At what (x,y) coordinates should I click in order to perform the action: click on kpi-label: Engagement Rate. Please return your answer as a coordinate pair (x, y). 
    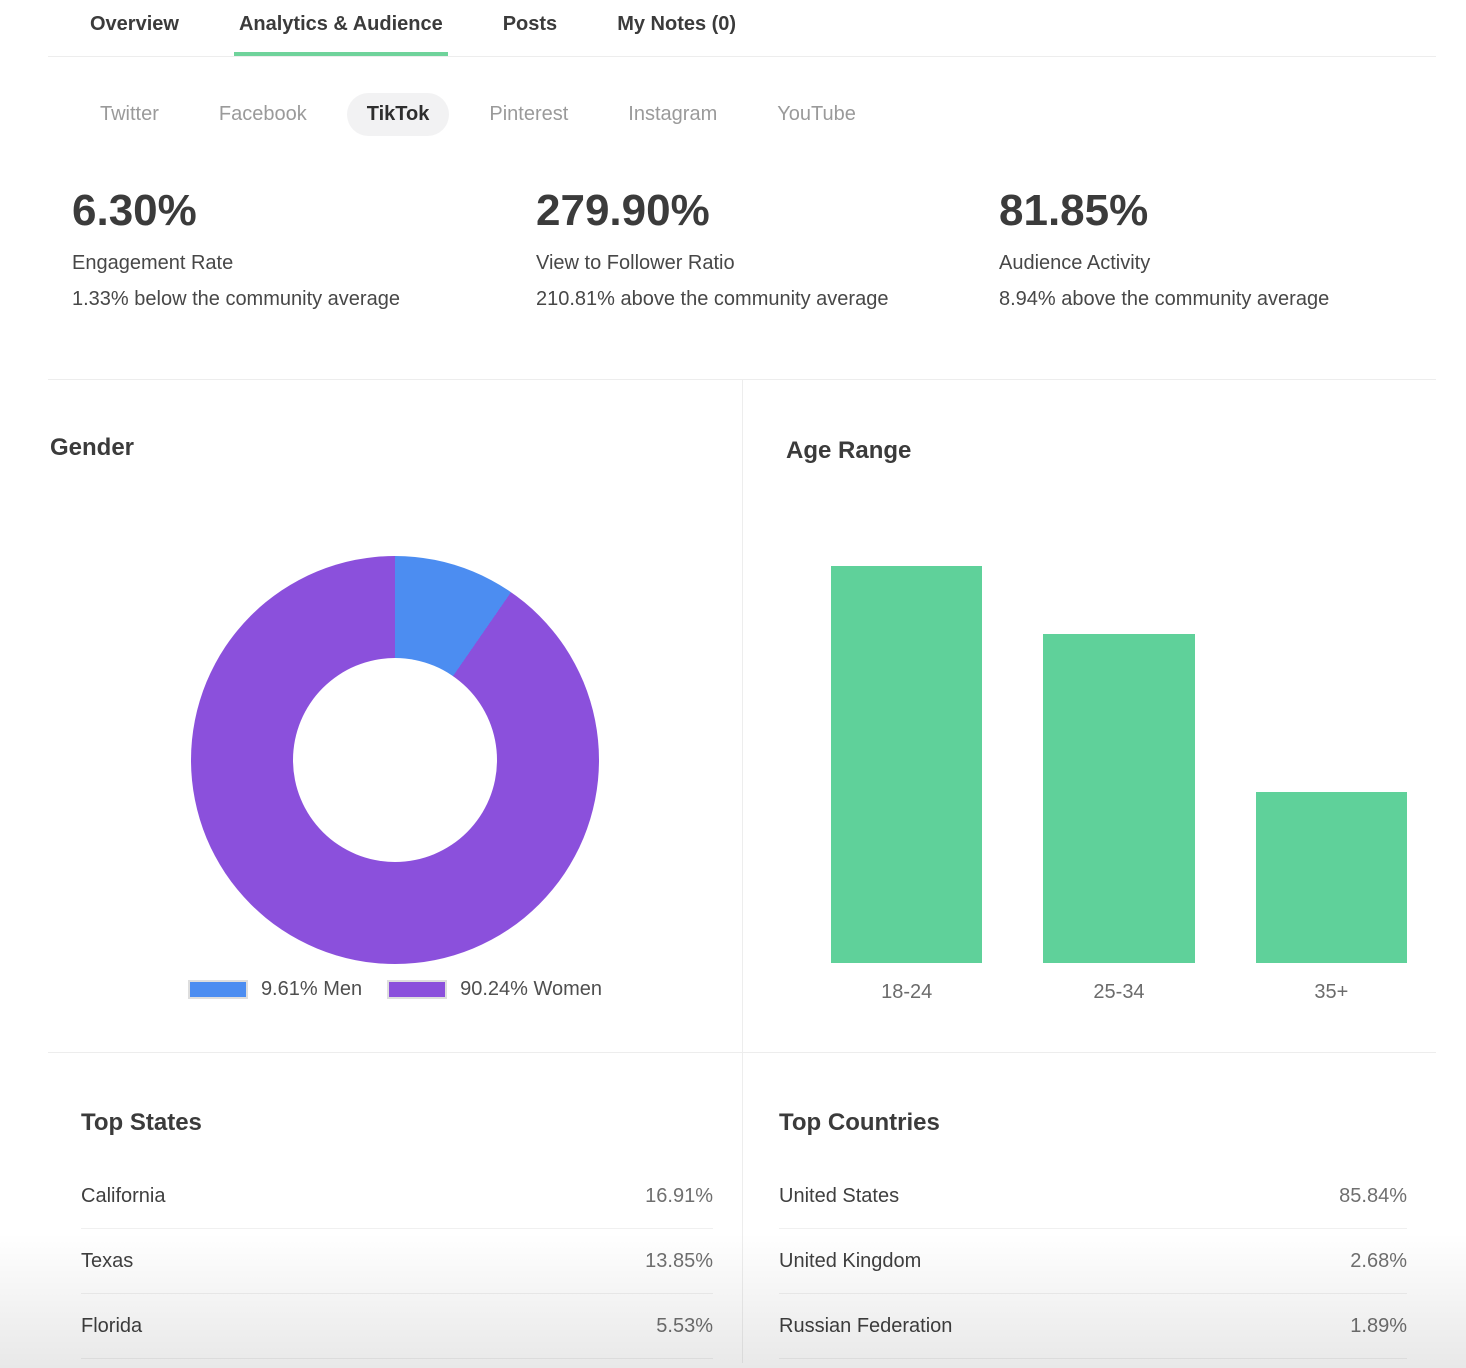
    Looking at the image, I should click on (153, 263).